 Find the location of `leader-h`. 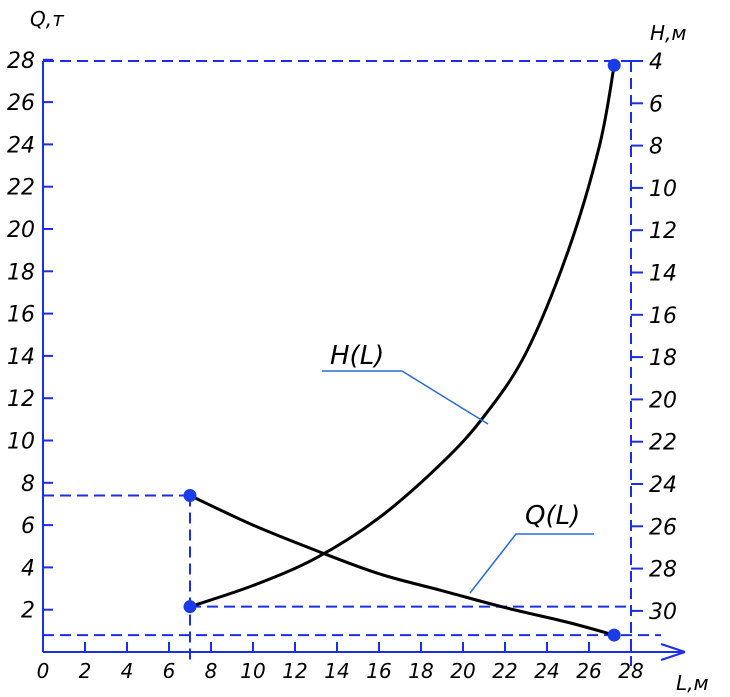

leader-h is located at coordinates (405, 397).